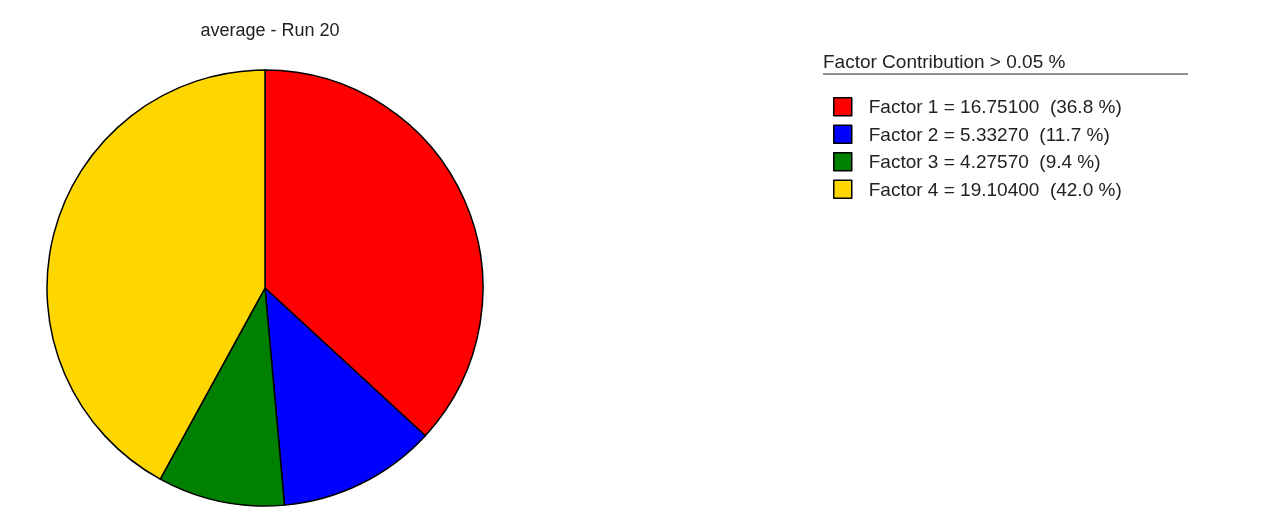 This screenshot has height=521, width=1269. I want to click on legend-label: Factor 2 = 5.33270 (11.7 %), so click(989, 134).